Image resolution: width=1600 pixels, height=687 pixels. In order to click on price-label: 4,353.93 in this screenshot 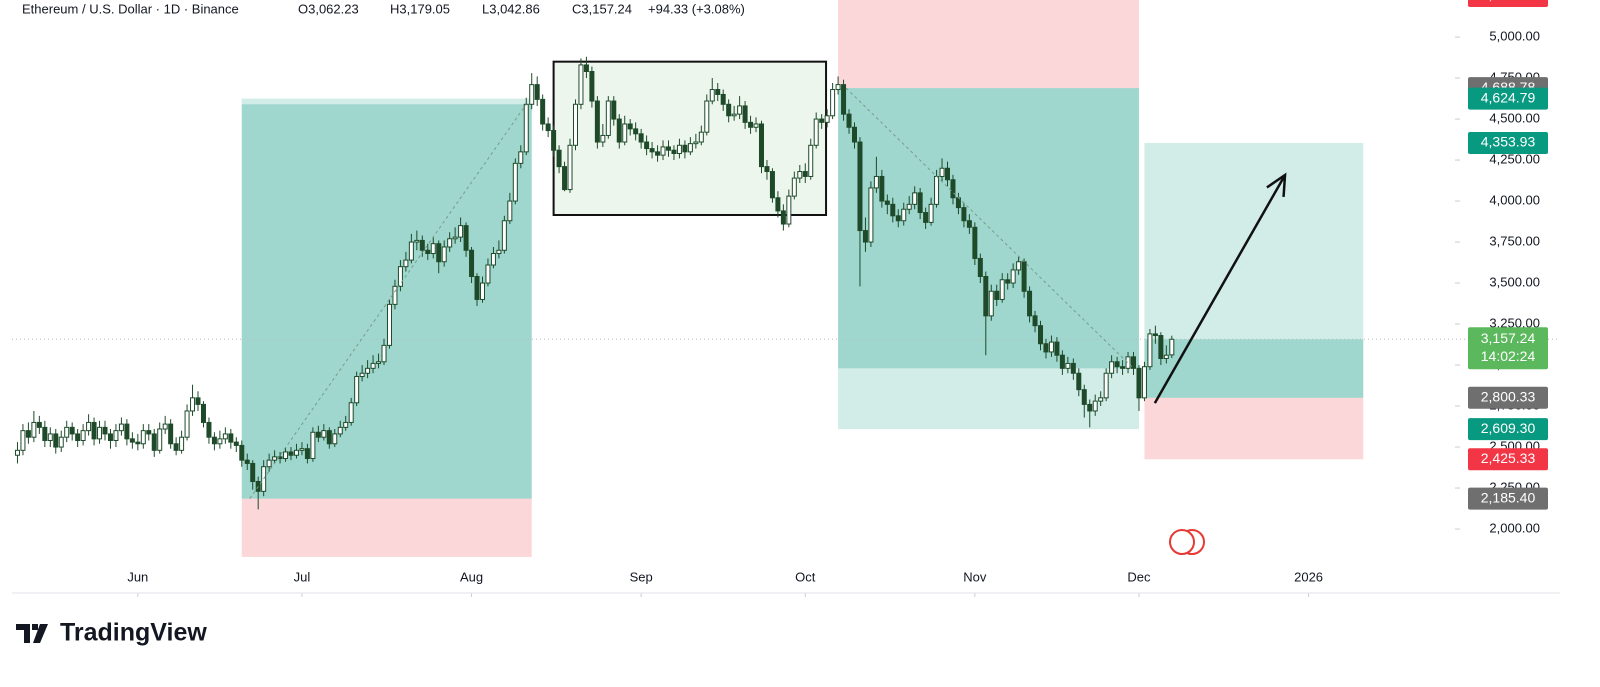, I will do `click(1508, 142)`.